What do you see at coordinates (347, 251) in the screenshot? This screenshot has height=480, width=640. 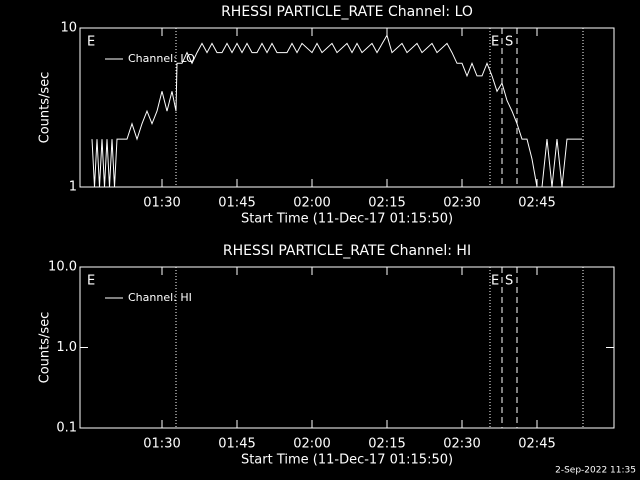 I see `chart-title: RHESSI PARTICLE_RATE Channel: HI` at bounding box center [347, 251].